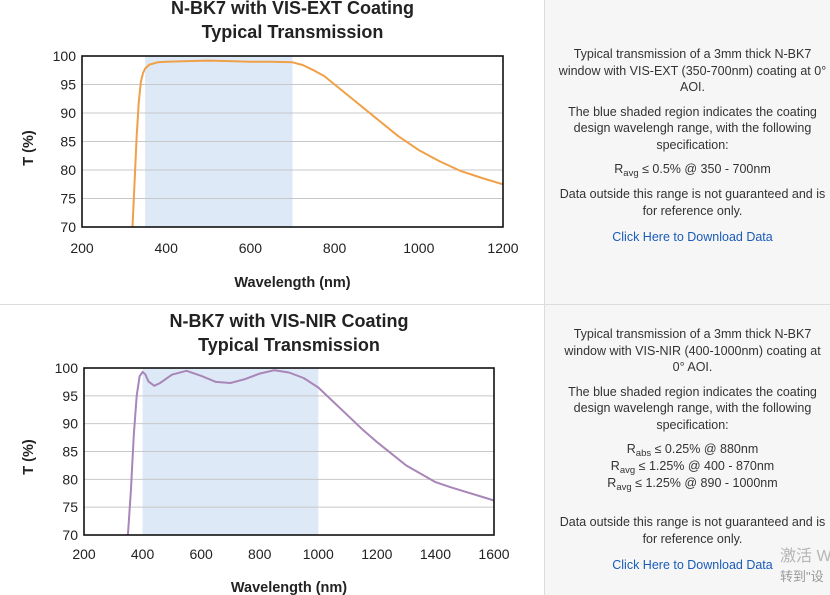  What do you see at coordinates (802, 576) in the screenshot?
I see `watermark-line: 转到"设` at bounding box center [802, 576].